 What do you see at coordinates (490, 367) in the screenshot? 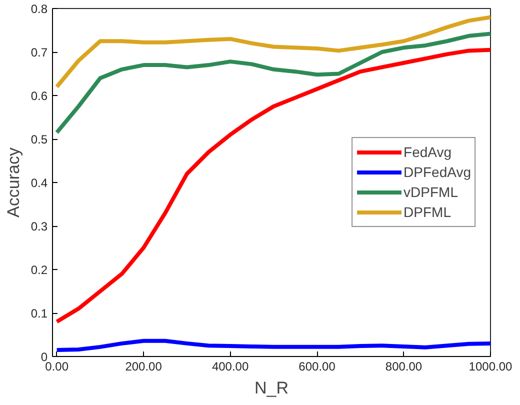
I see `x-tick-label: 1000.00` at bounding box center [490, 367].